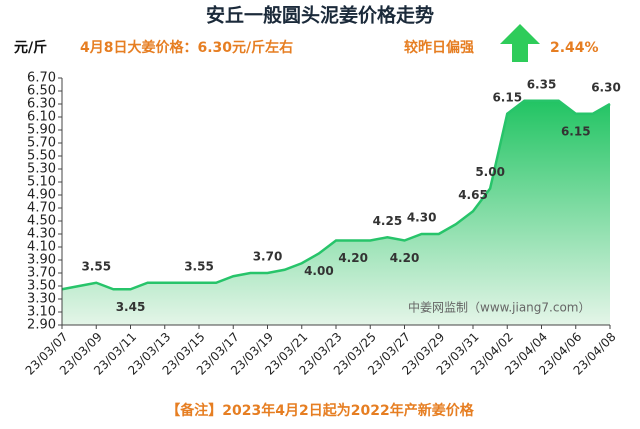  What do you see at coordinates (542, 84) in the screenshot?
I see `data-label: 6.35` at bounding box center [542, 84].